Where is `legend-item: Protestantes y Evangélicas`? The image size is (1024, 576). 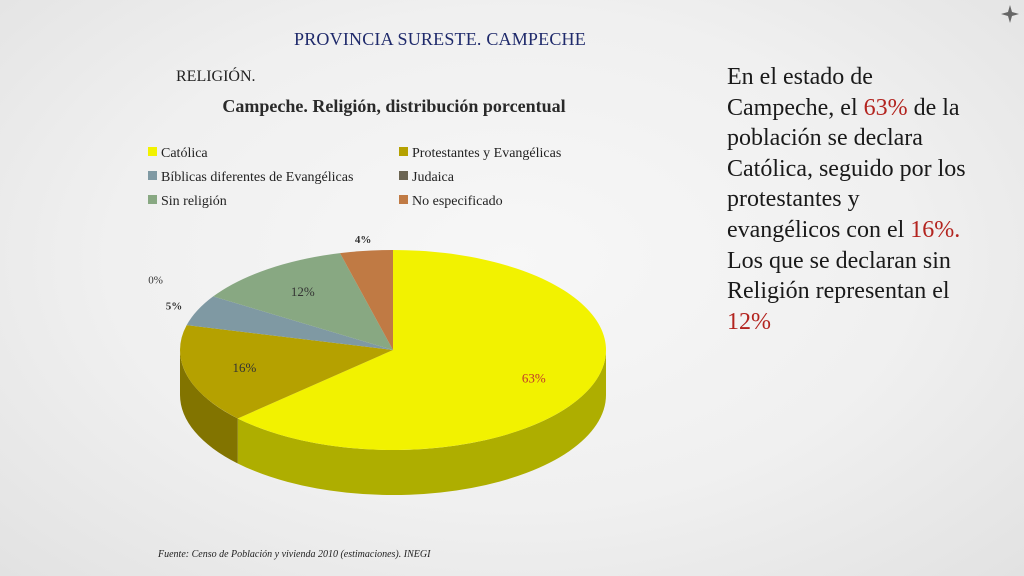 legend-item: Protestantes y Evangélicas is located at coordinates (480, 154).